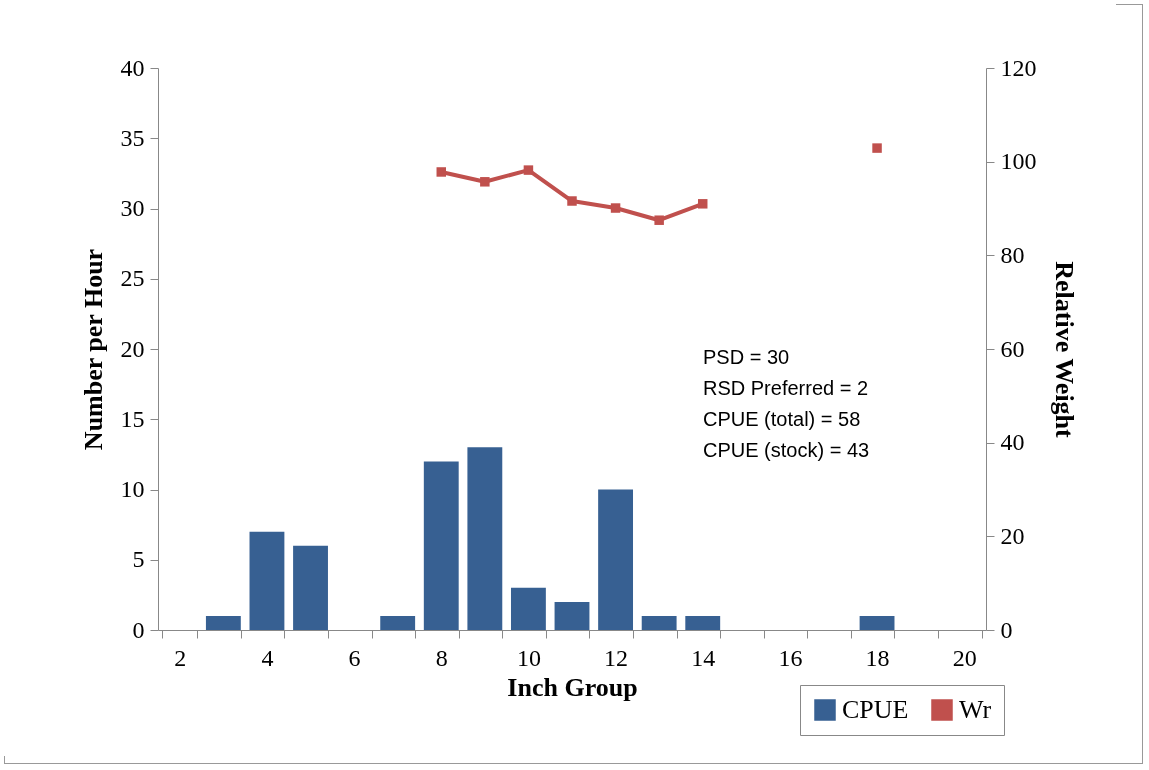 This screenshot has width=1149, height=770. I want to click on y-tick-label: 40, so click(132, 67).